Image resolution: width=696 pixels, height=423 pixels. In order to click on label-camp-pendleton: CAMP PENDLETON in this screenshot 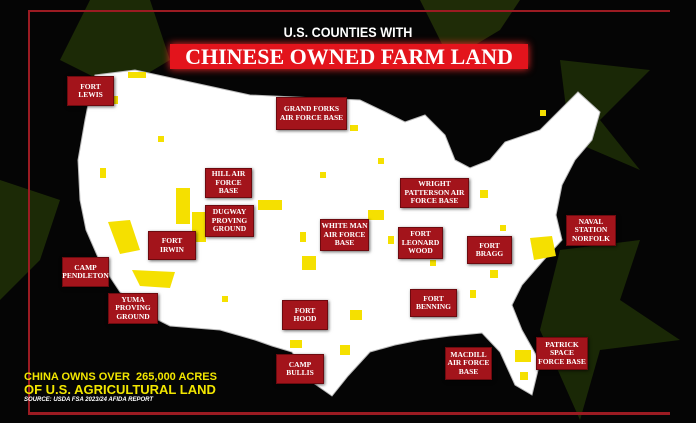, I will do `click(85, 272)`.